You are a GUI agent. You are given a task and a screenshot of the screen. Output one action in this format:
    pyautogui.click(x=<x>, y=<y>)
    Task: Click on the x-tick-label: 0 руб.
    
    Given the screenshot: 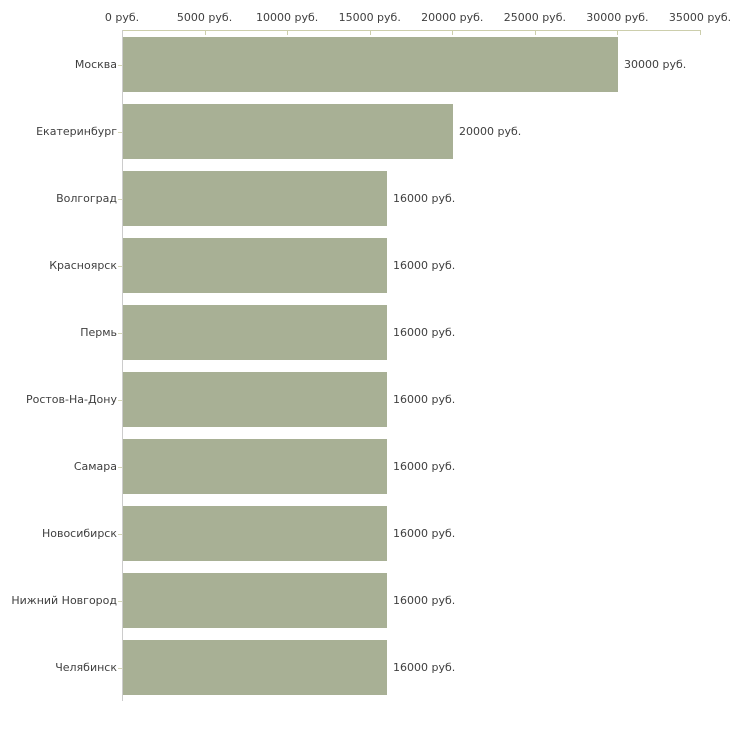 What is the action you would take?
    pyautogui.click(x=122, y=17)
    